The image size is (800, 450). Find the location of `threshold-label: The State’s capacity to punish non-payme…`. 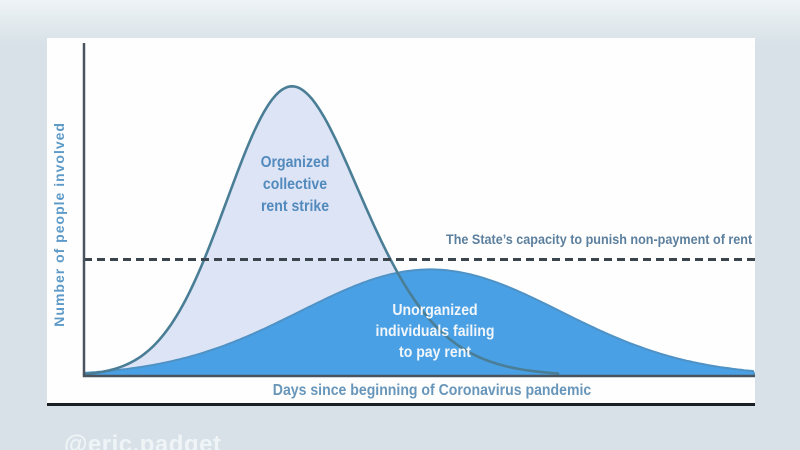

threshold-label: The State’s capacity to punish non-payme… is located at coordinates (598, 239).